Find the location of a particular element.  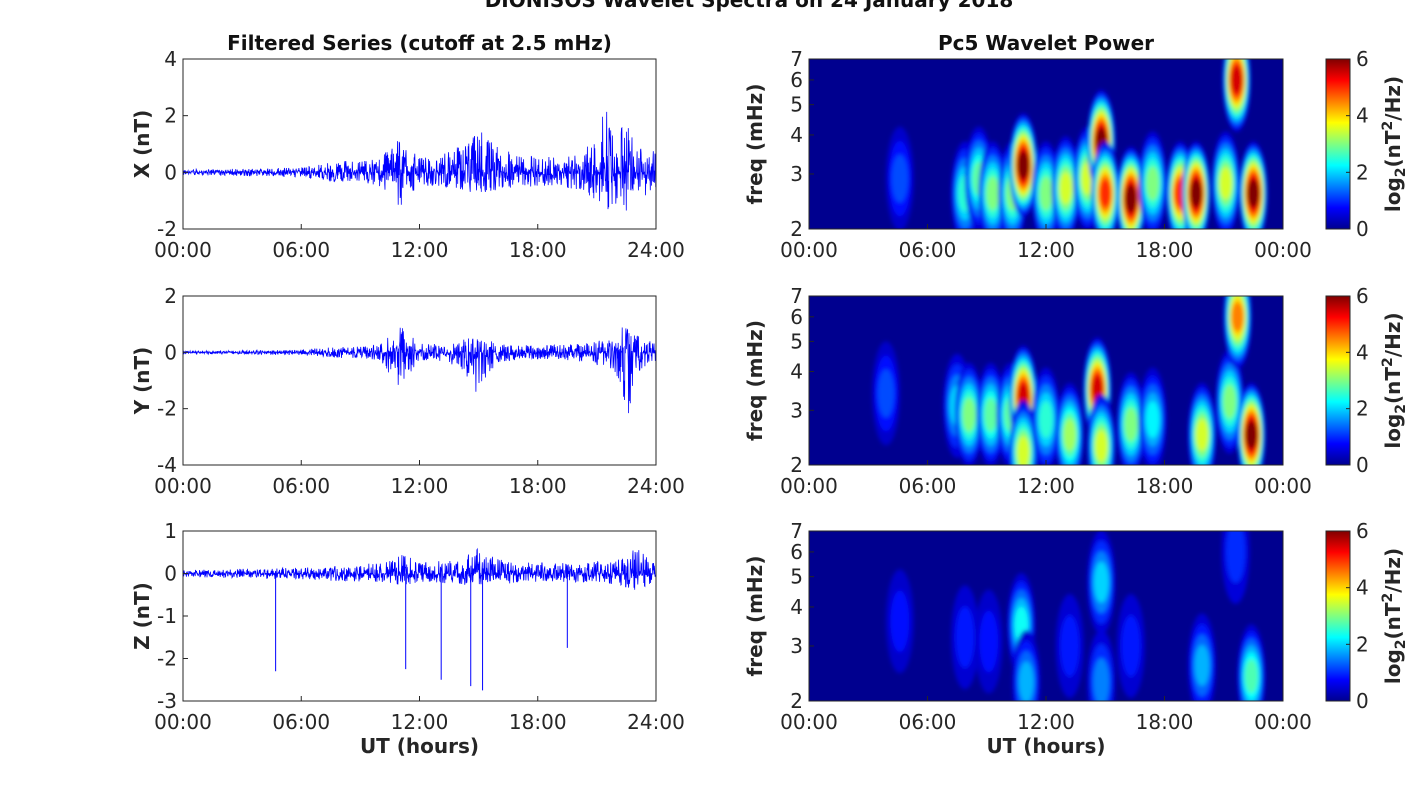

colorbar-tick-label: 0 is located at coordinates (1362, 701).